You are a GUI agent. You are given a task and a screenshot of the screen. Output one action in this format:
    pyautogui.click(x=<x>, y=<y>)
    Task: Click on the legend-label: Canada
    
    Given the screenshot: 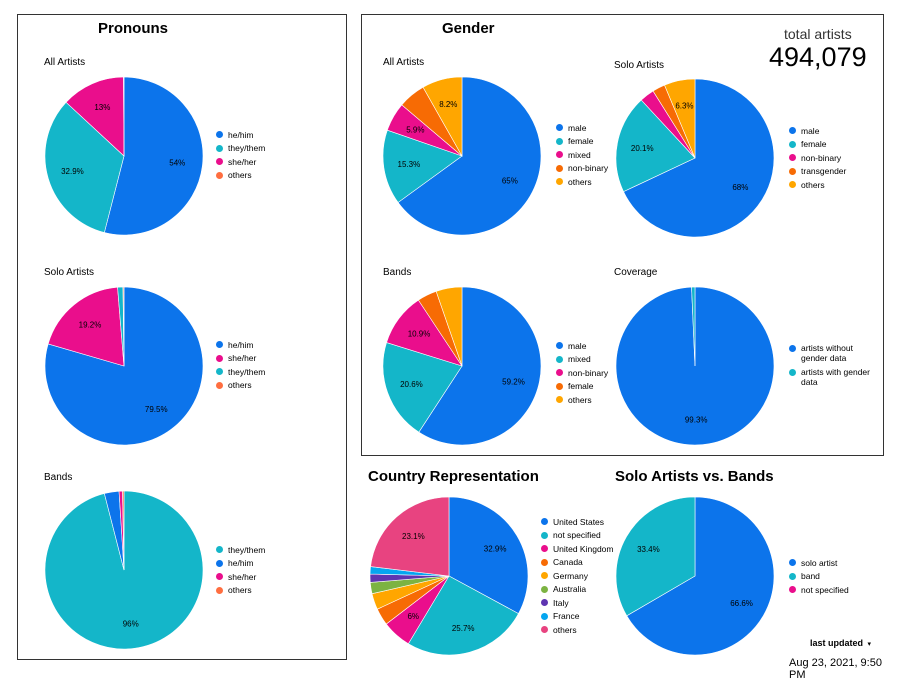 What is the action you would take?
    pyautogui.click(x=568, y=562)
    